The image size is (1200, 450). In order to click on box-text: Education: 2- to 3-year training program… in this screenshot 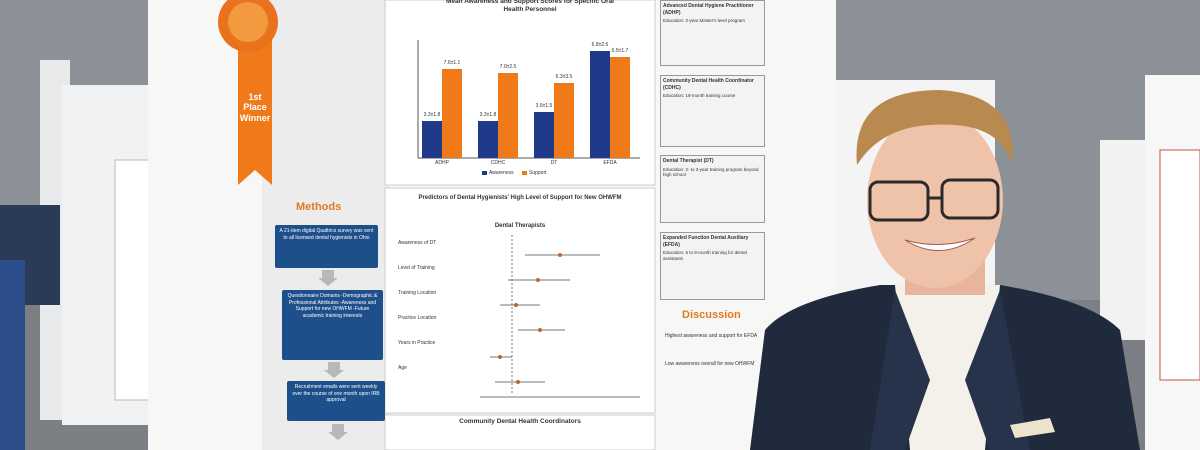, I will do `click(711, 172)`.